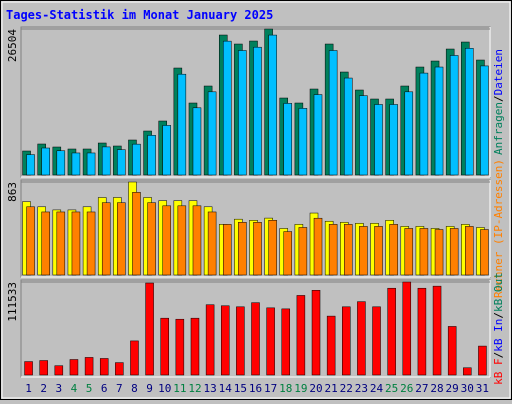 The image size is (512, 404). I want to click on x-tick-label: 27, so click(421, 388).